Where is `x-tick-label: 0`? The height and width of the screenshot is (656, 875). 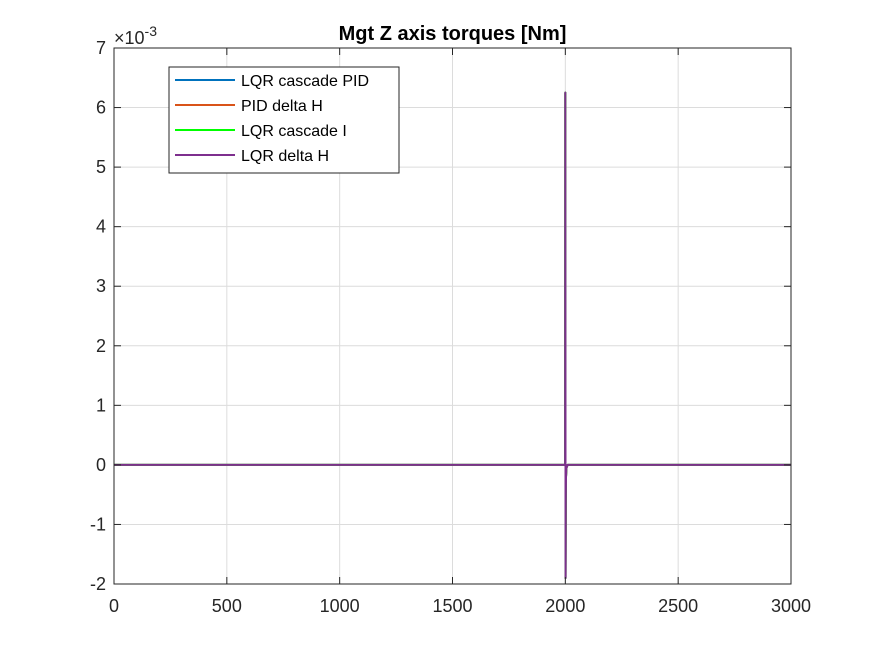 x-tick-label: 0 is located at coordinates (114, 606).